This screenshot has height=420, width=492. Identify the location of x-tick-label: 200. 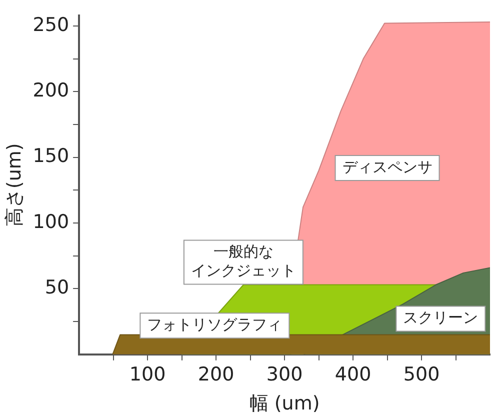
(216, 375).